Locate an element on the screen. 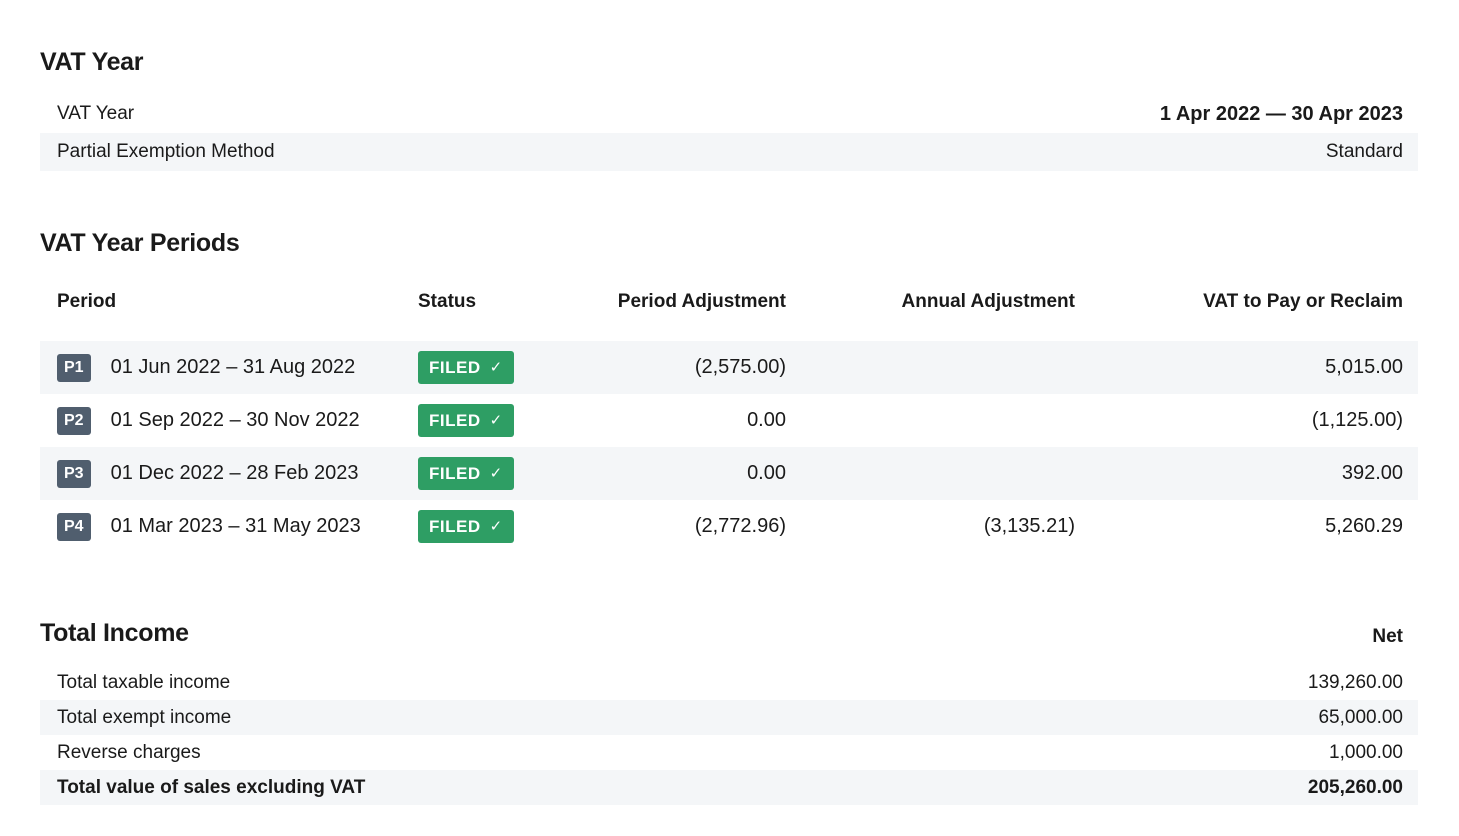 This screenshot has height=836, width=1459. period-badge: P4 is located at coordinates (74, 526).